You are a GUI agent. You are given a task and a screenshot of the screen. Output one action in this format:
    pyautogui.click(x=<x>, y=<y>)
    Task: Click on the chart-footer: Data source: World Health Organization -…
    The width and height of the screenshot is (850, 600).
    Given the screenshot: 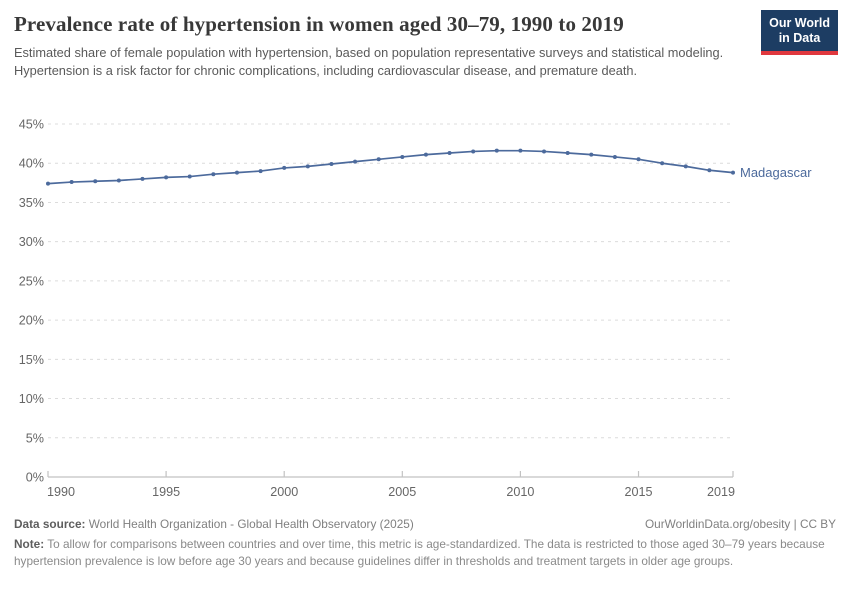 What is the action you would take?
    pyautogui.click(x=425, y=543)
    